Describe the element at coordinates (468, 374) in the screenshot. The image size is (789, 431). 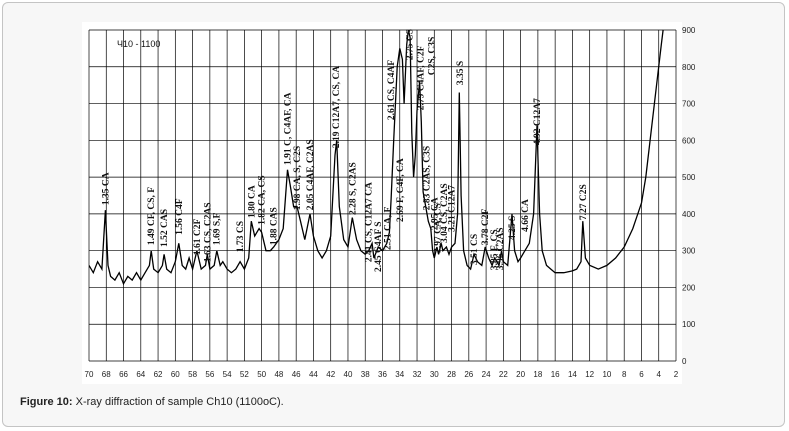
I see `x-tick-label: 26` at that location.